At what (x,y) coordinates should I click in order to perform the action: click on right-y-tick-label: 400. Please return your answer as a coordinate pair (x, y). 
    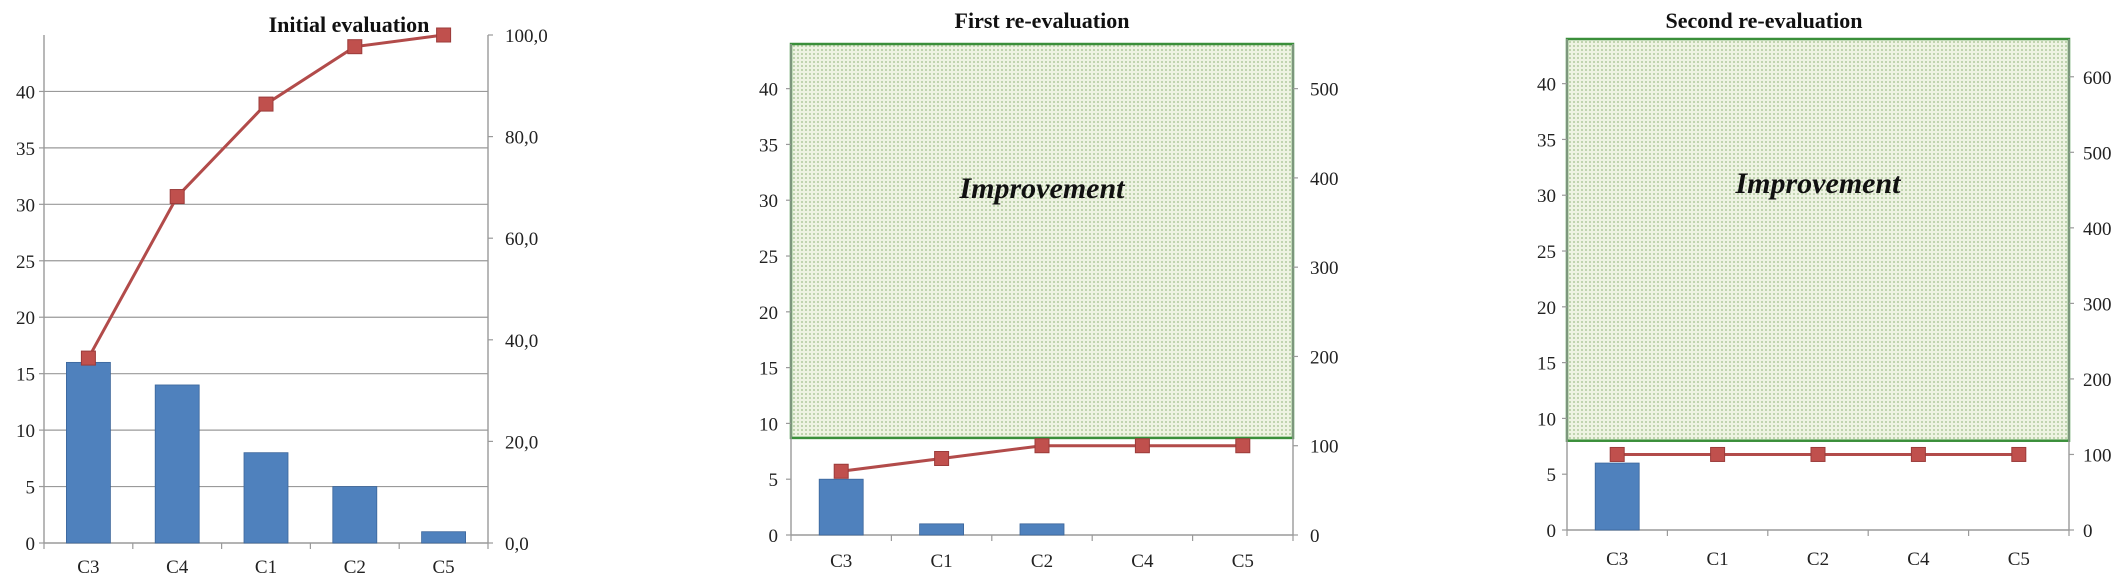
    Looking at the image, I should click on (2097, 229).